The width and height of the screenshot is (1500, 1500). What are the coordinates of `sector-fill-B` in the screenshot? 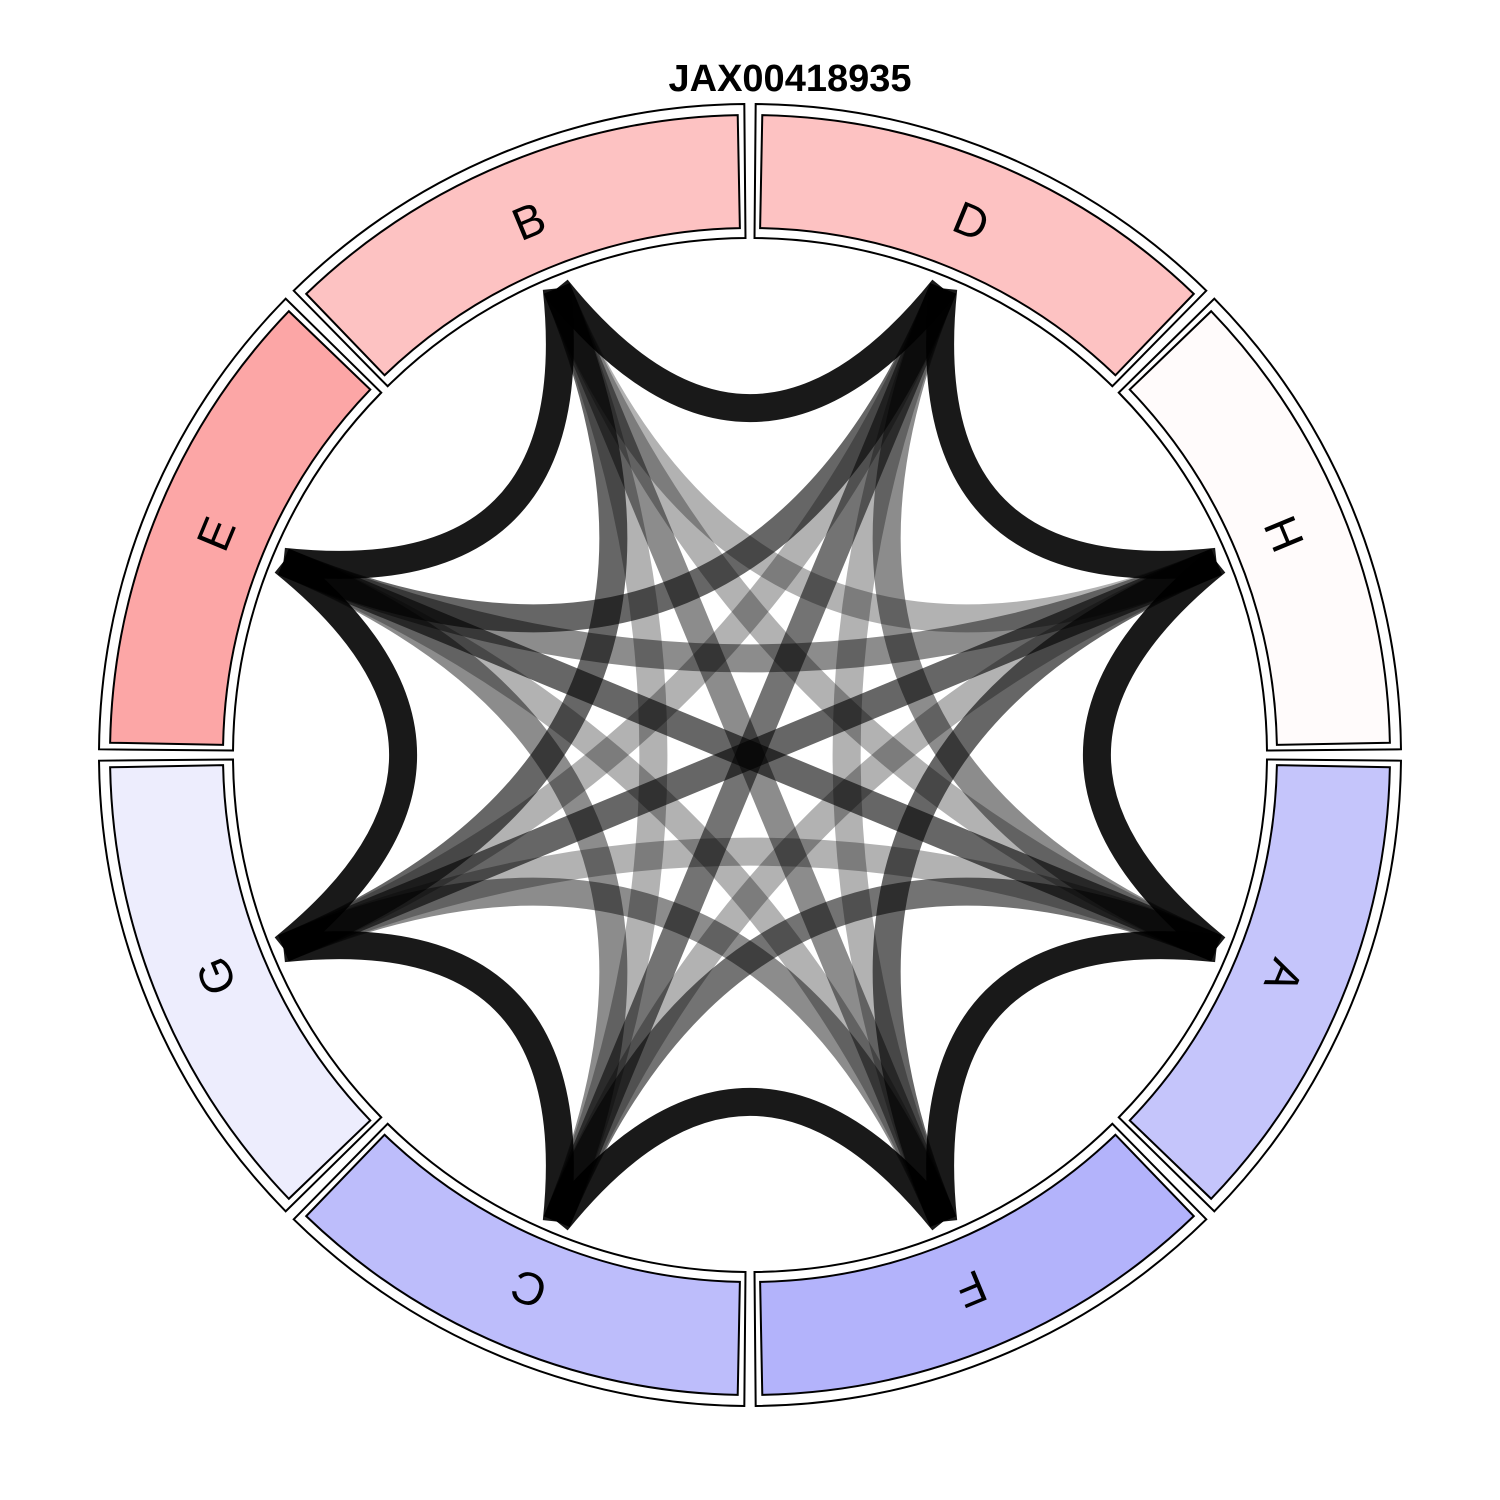 It's located at (522, 245).